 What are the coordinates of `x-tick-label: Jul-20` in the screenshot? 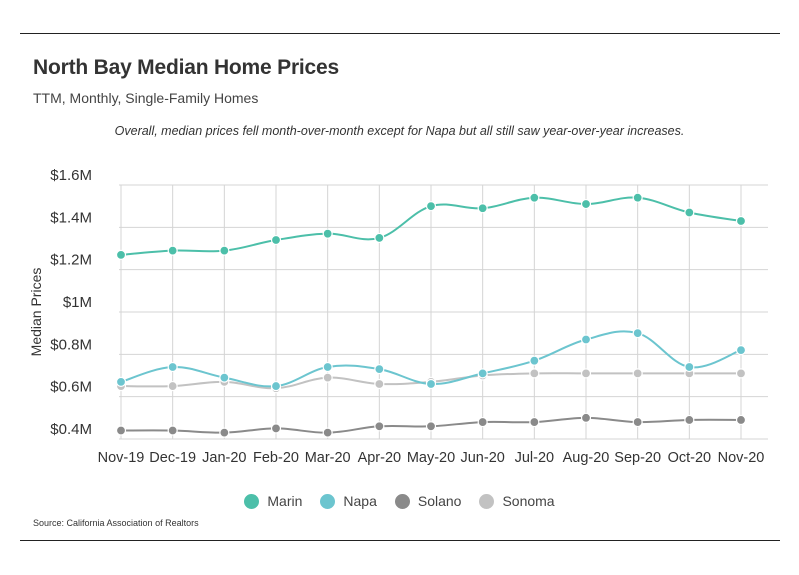 It's located at (535, 458).